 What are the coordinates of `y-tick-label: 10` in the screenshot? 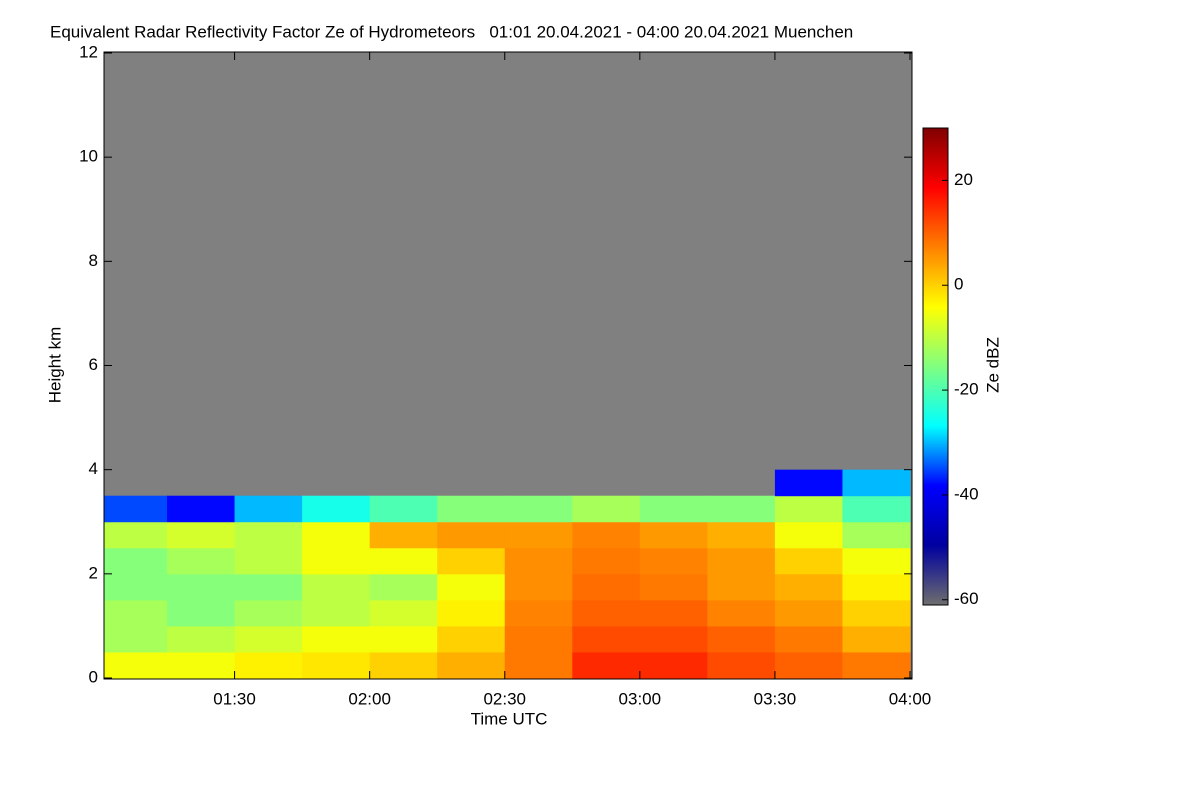 It's located at (88, 156).